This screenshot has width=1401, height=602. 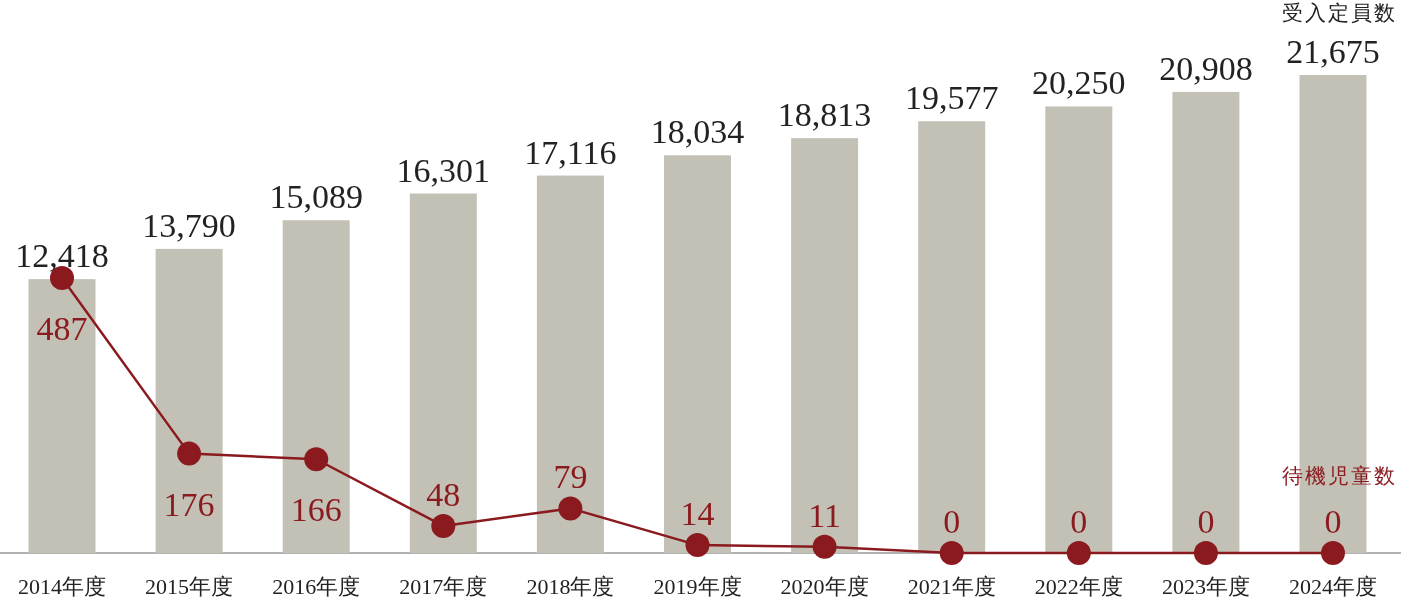 I want to click on x-tick-label: 2014年度, so click(x=62, y=586).